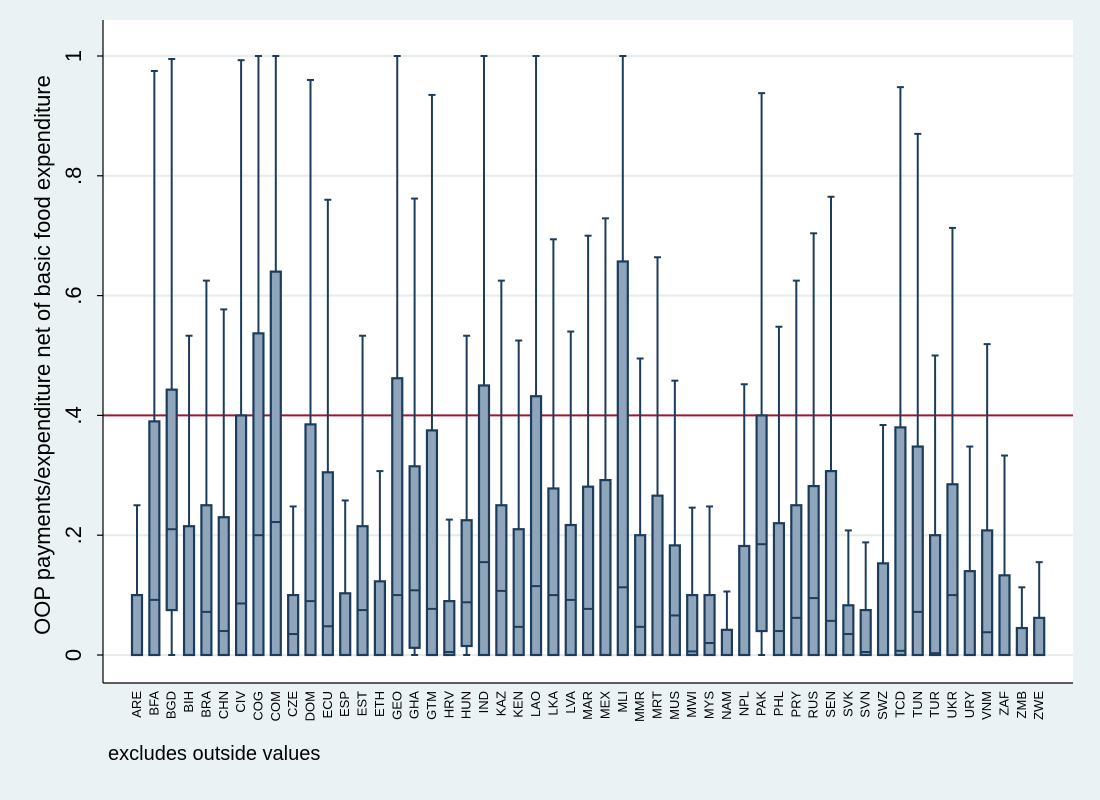 The width and height of the screenshot is (1100, 800). I want to click on x-tick-label: CIV, so click(240, 702).